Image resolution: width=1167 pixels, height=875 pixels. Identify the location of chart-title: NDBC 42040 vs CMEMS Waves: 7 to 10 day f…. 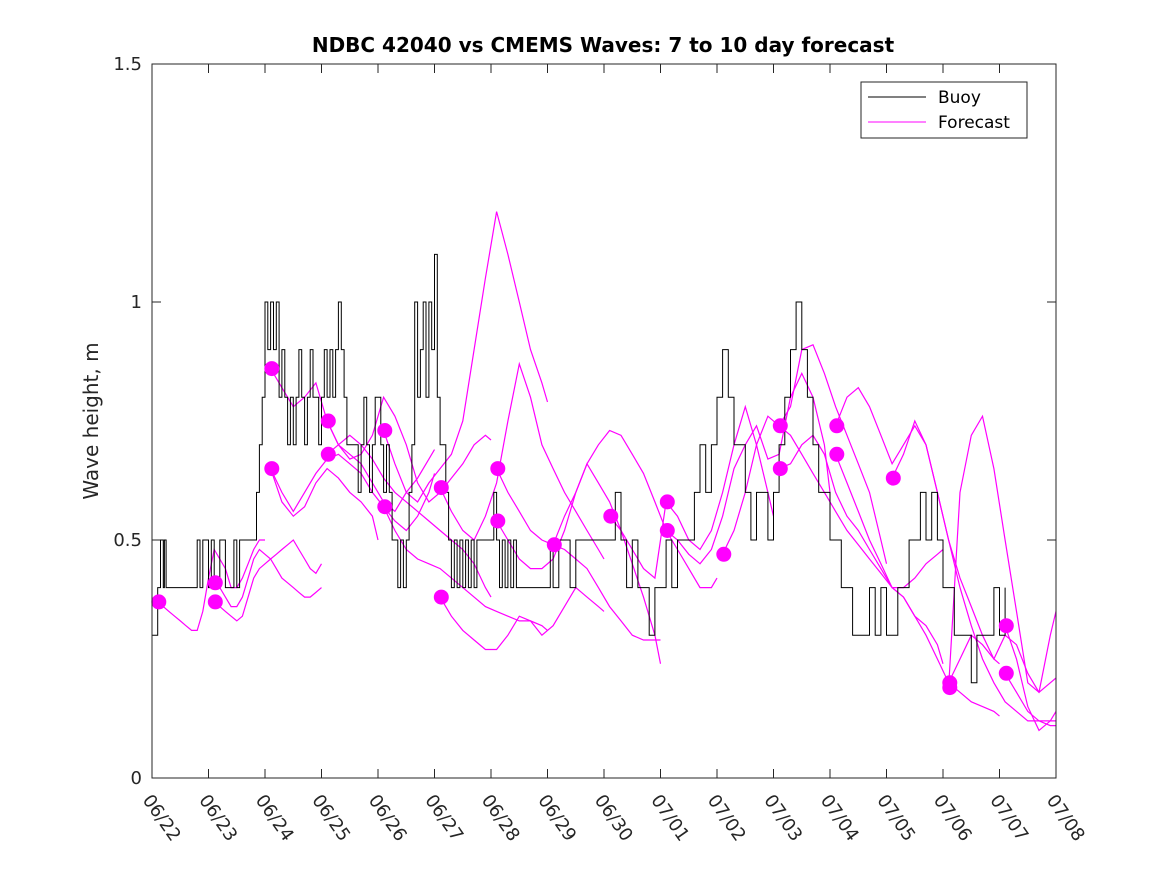
(603, 45).